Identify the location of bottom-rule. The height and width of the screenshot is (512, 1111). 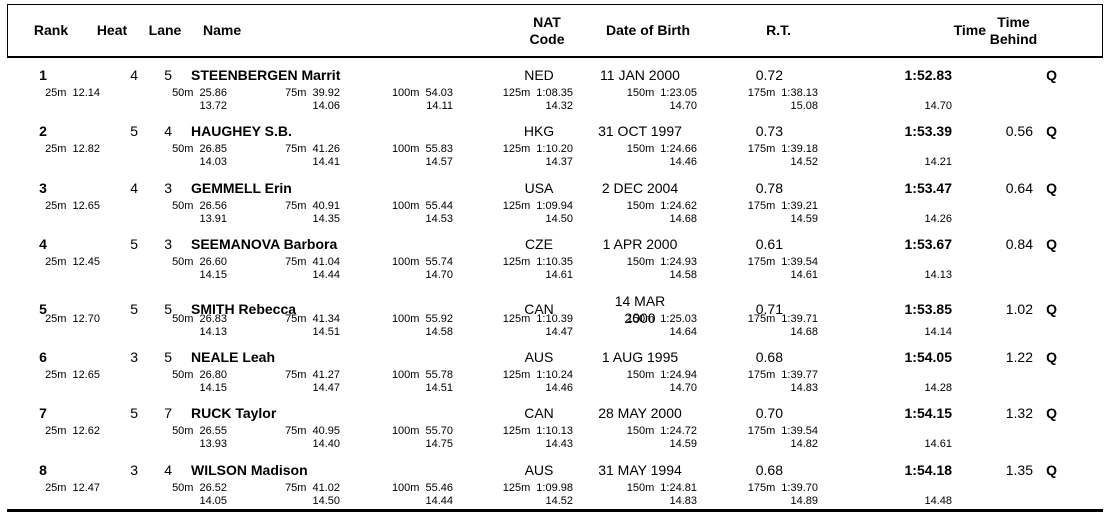
(555, 510).